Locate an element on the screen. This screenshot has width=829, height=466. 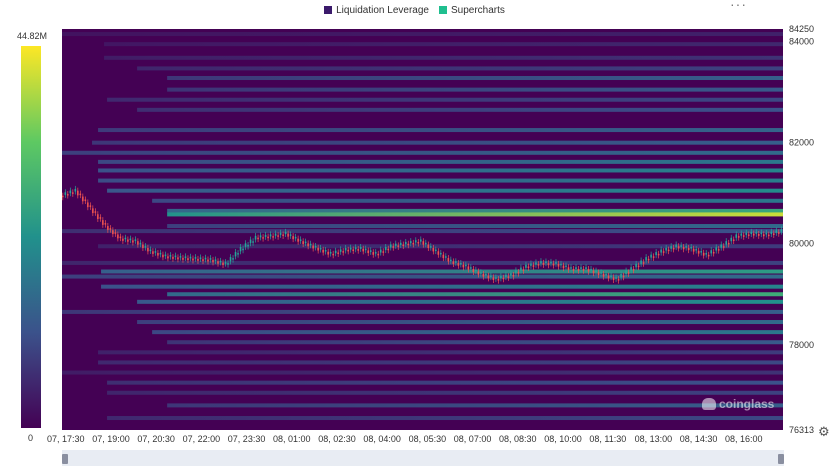
x-tick-label: 07, 23:30 is located at coordinates (247, 439).